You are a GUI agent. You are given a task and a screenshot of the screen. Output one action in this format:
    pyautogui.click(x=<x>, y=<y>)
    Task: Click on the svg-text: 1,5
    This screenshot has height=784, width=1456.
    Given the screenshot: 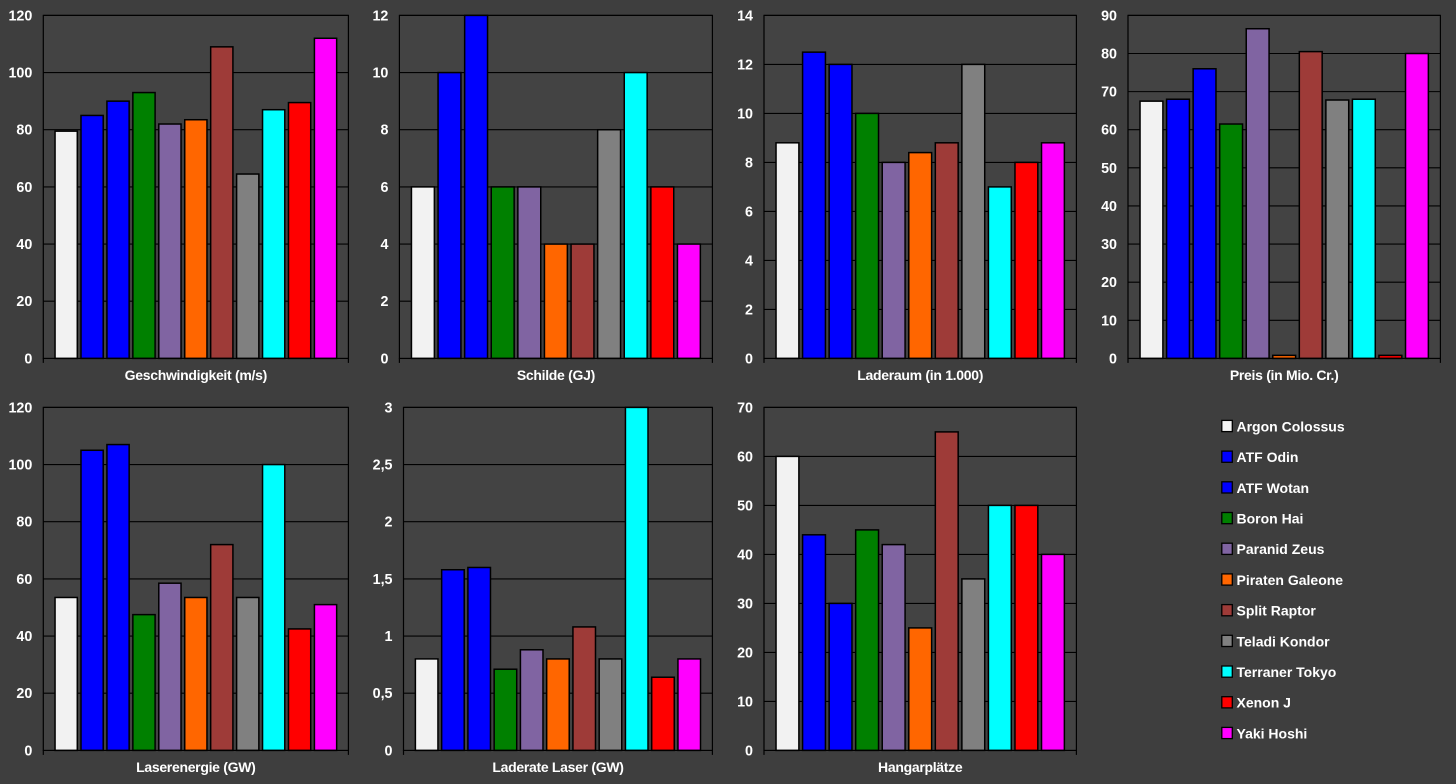 What is the action you would take?
    pyautogui.click(x=383, y=580)
    